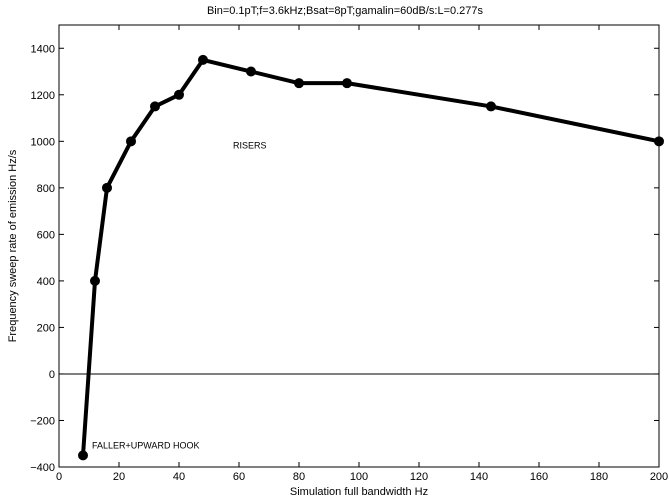 The width and height of the screenshot is (669, 500). What do you see at coordinates (479, 477) in the screenshot?
I see `x-tick-label: 140` at bounding box center [479, 477].